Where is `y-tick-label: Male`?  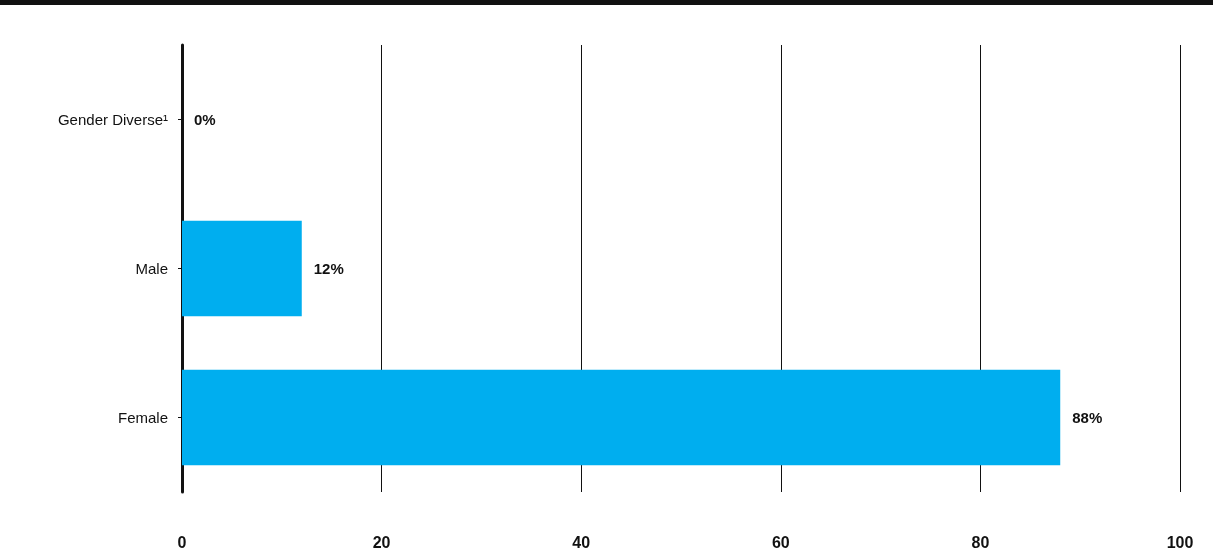 y-tick-label: Male is located at coordinates (151, 268).